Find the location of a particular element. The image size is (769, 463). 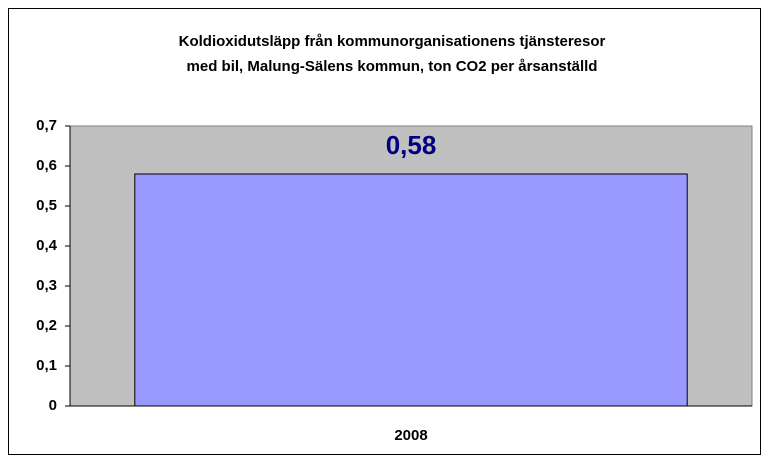

y-tick-label: 0,7 is located at coordinates (46, 125).